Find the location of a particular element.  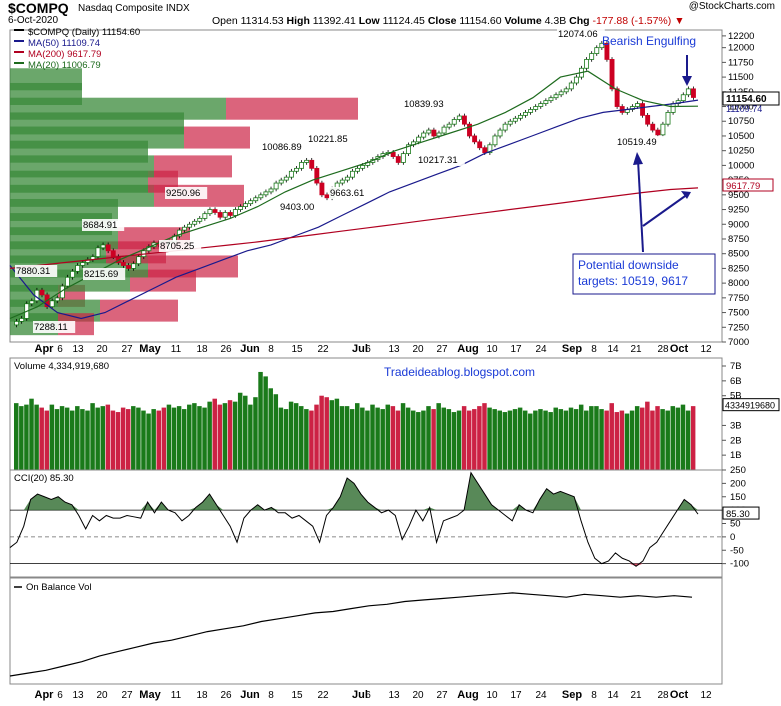

last-price-box is located at coordinates (751, 98).